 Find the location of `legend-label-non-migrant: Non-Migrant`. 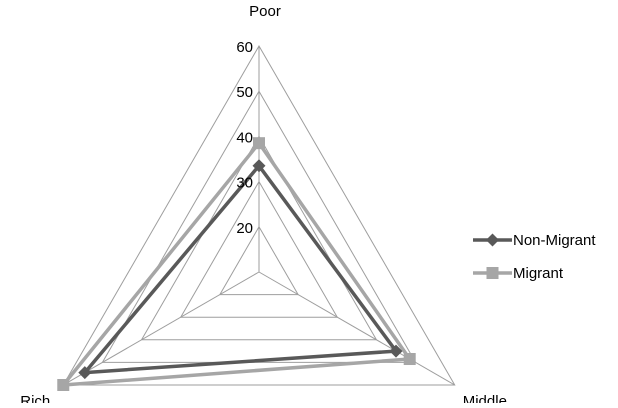

legend-label-non-migrant: Non-Migrant is located at coordinates (554, 240).